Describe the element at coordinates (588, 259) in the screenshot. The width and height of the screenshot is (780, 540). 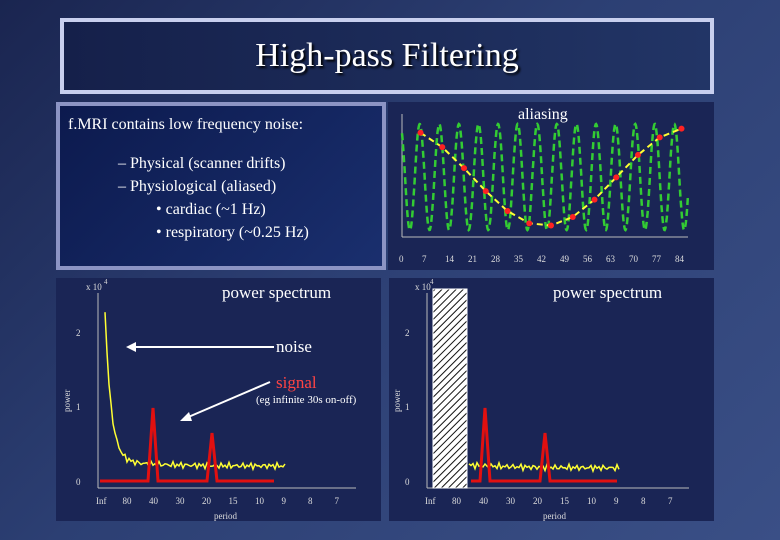
I see `aliasing-x-tick: 56` at that location.